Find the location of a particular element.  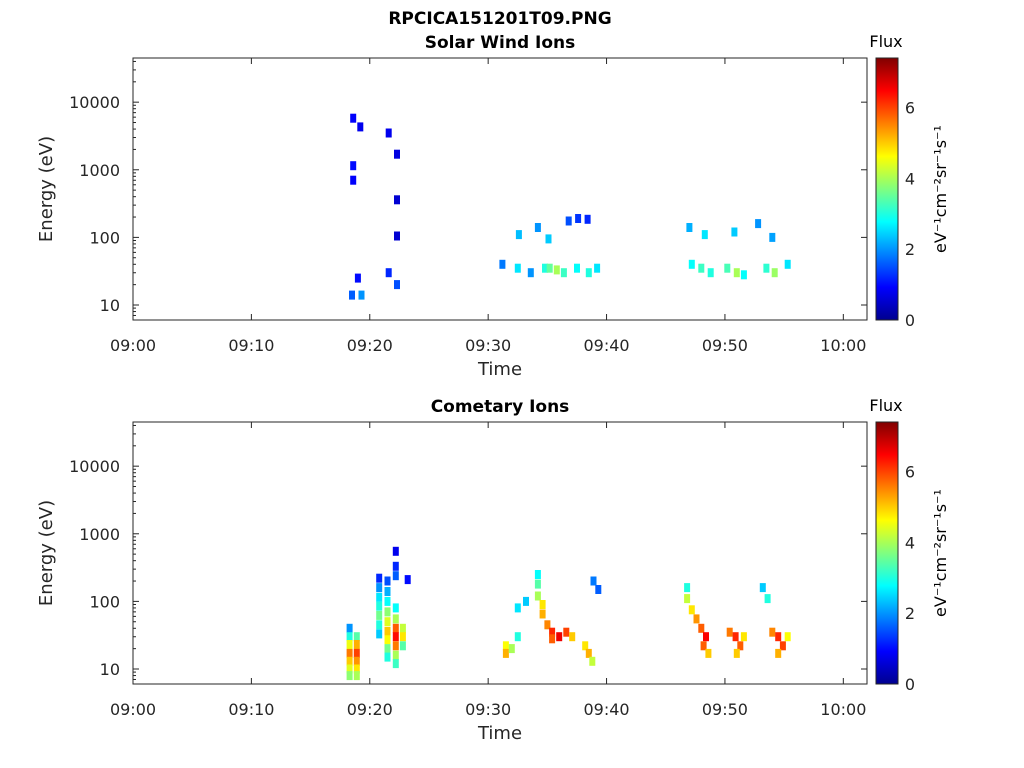

colorbar-label-solar-wind: eV⁻¹cm⁻²sr⁻¹s⁻¹ is located at coordinates (940, 189).